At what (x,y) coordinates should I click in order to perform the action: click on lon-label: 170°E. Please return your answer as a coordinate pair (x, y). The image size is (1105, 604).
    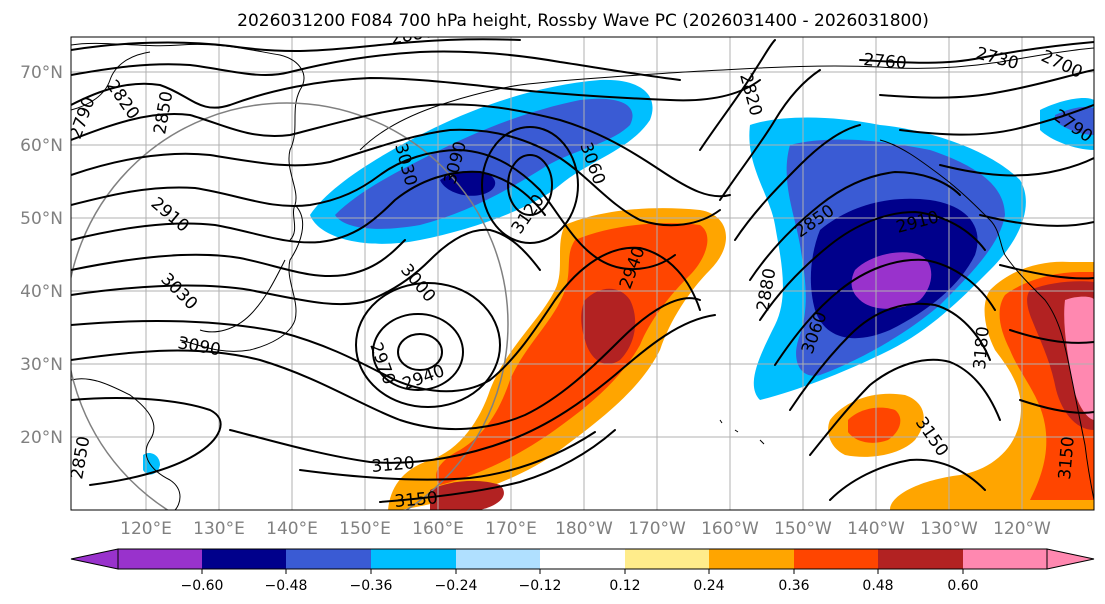
    Looking at the image, I should click on (511, 529).